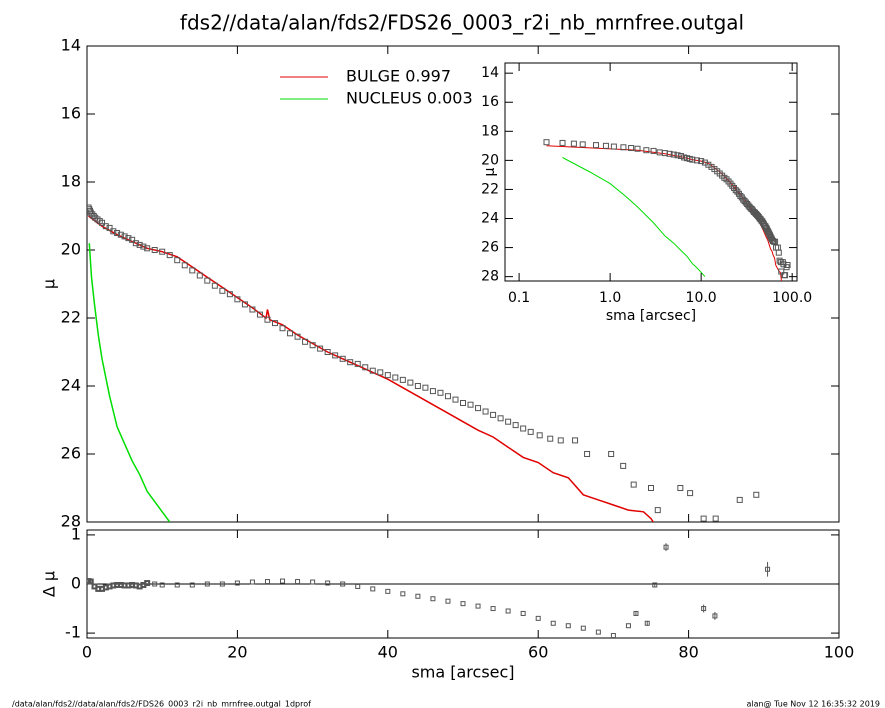 The height and width of the screenshot is (708, 885). I want to click on axes-frame, so click(651, 172).